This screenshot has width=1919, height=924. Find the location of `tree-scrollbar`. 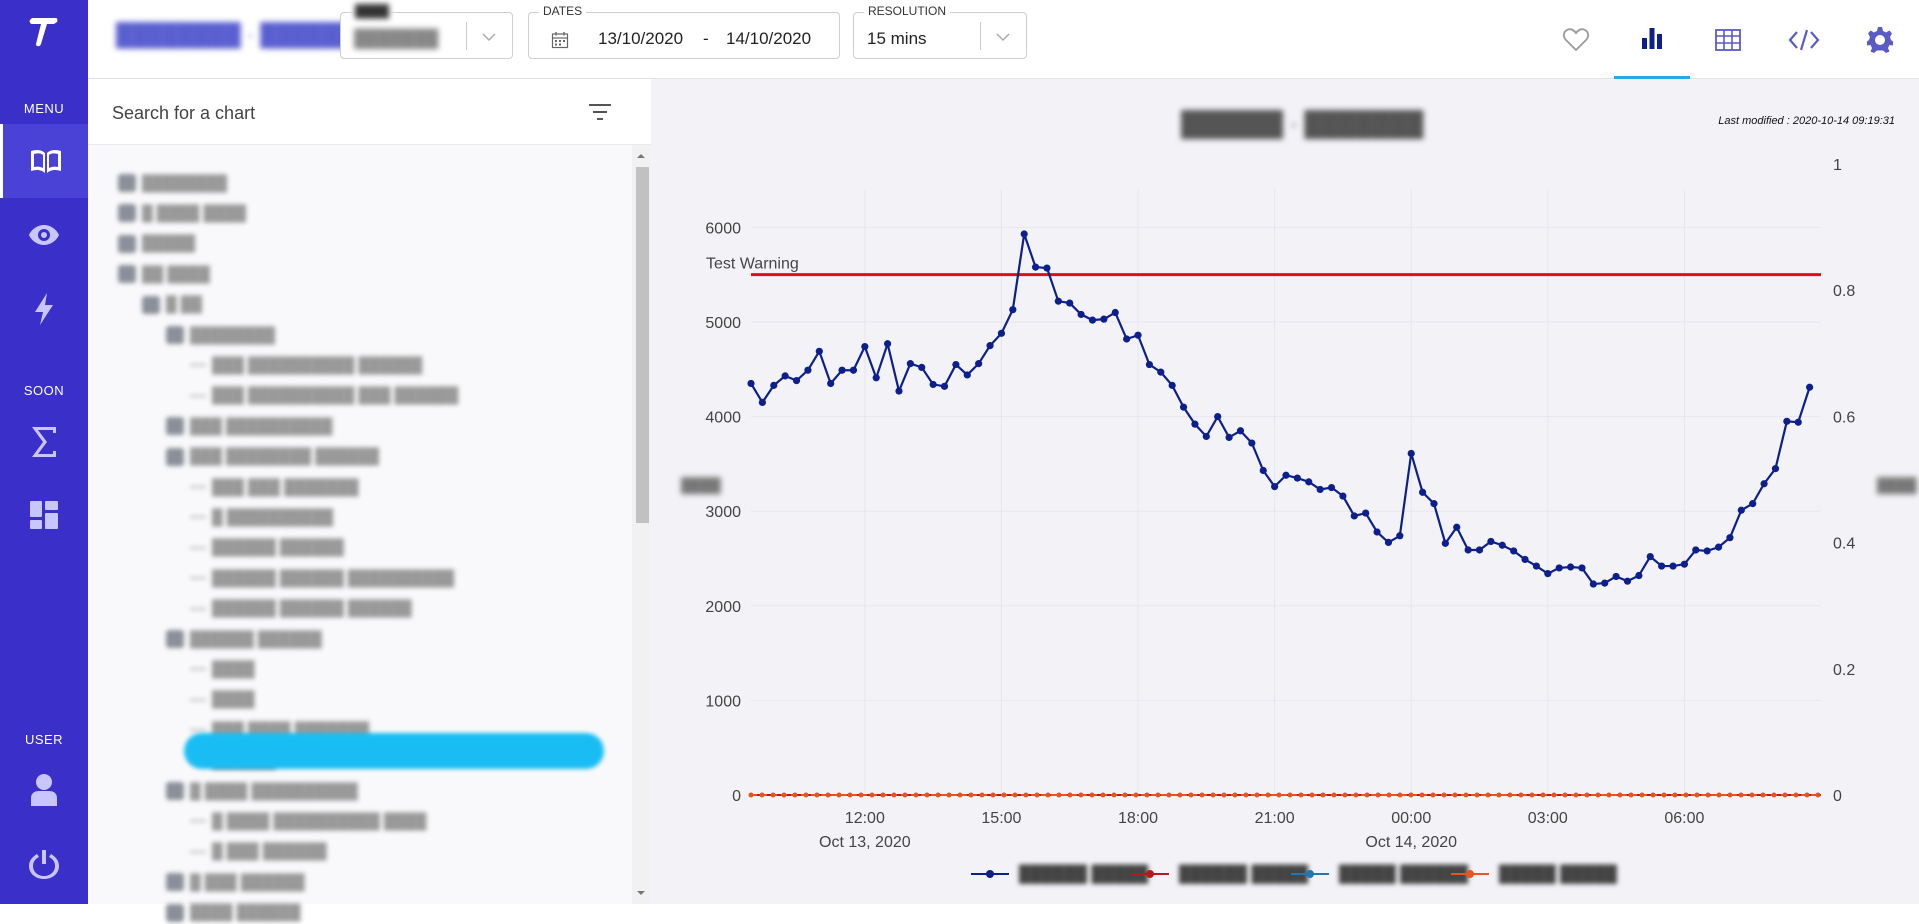

tree-scrollbar is located at coordinates (641, 524).